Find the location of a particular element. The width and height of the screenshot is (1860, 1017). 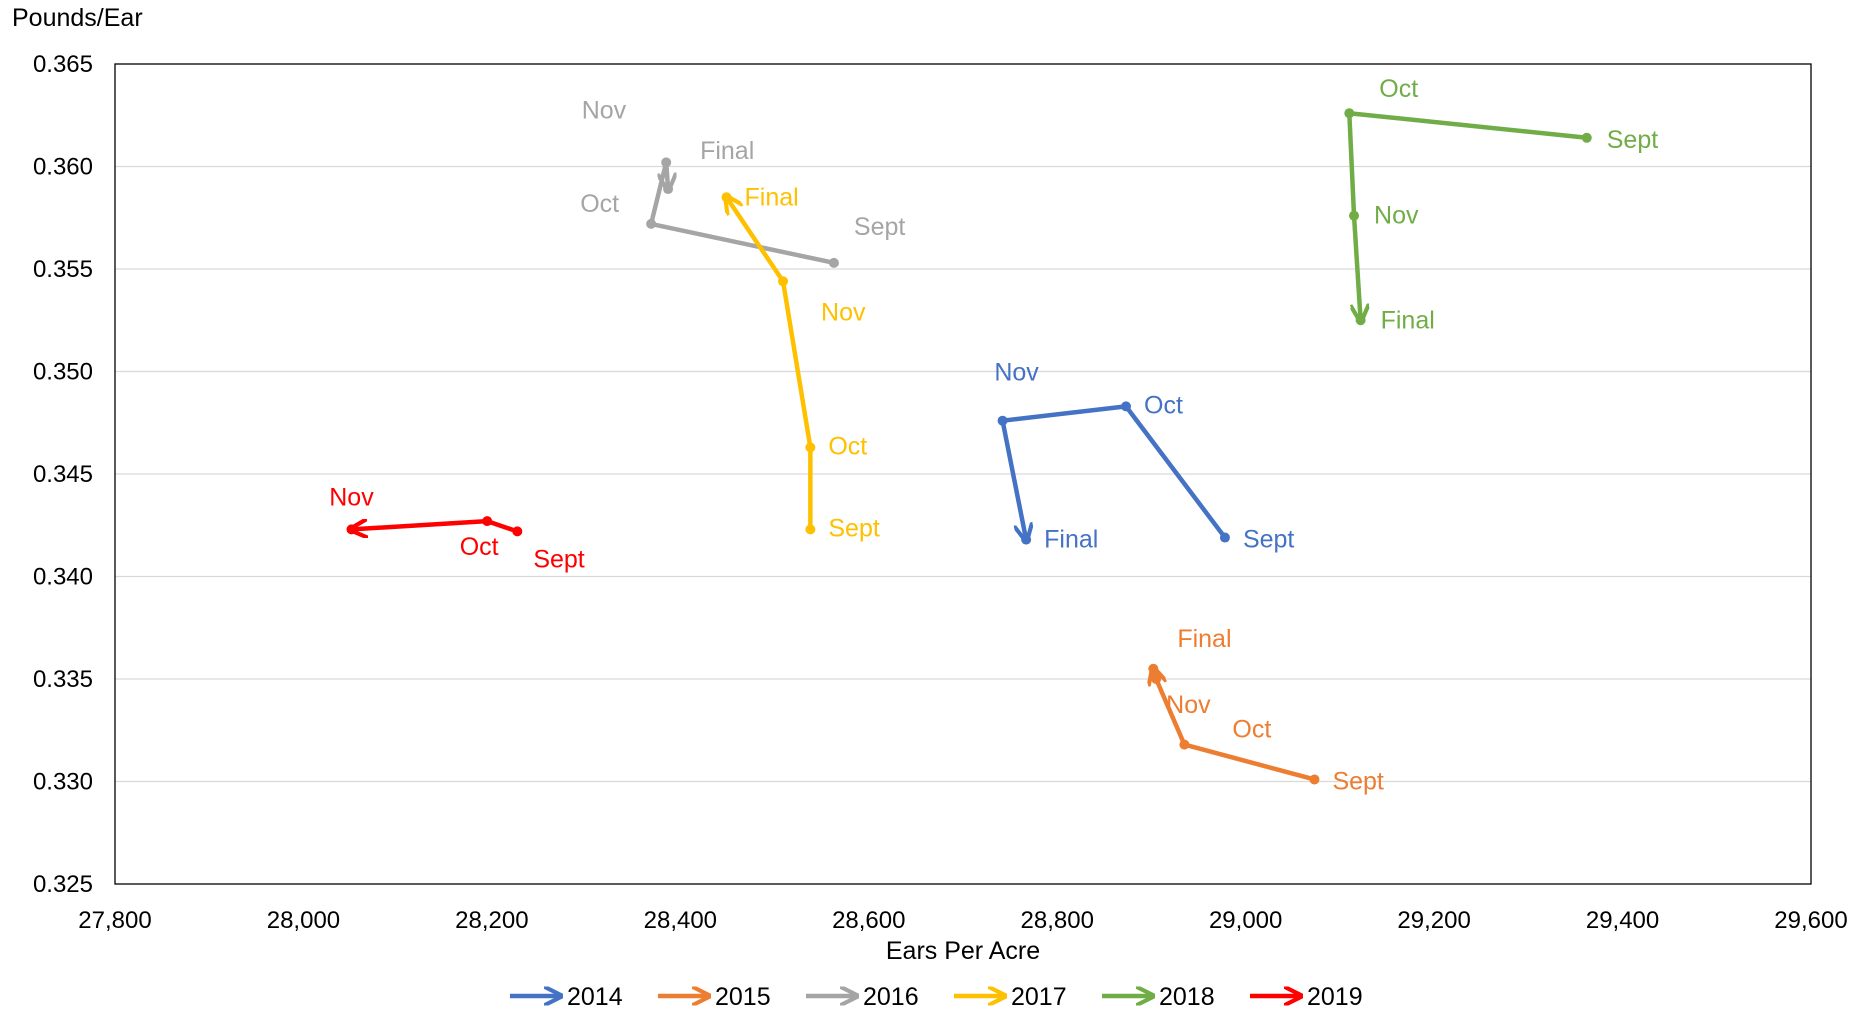

legend-label: 2018 is located at coordinates (1187, 997).